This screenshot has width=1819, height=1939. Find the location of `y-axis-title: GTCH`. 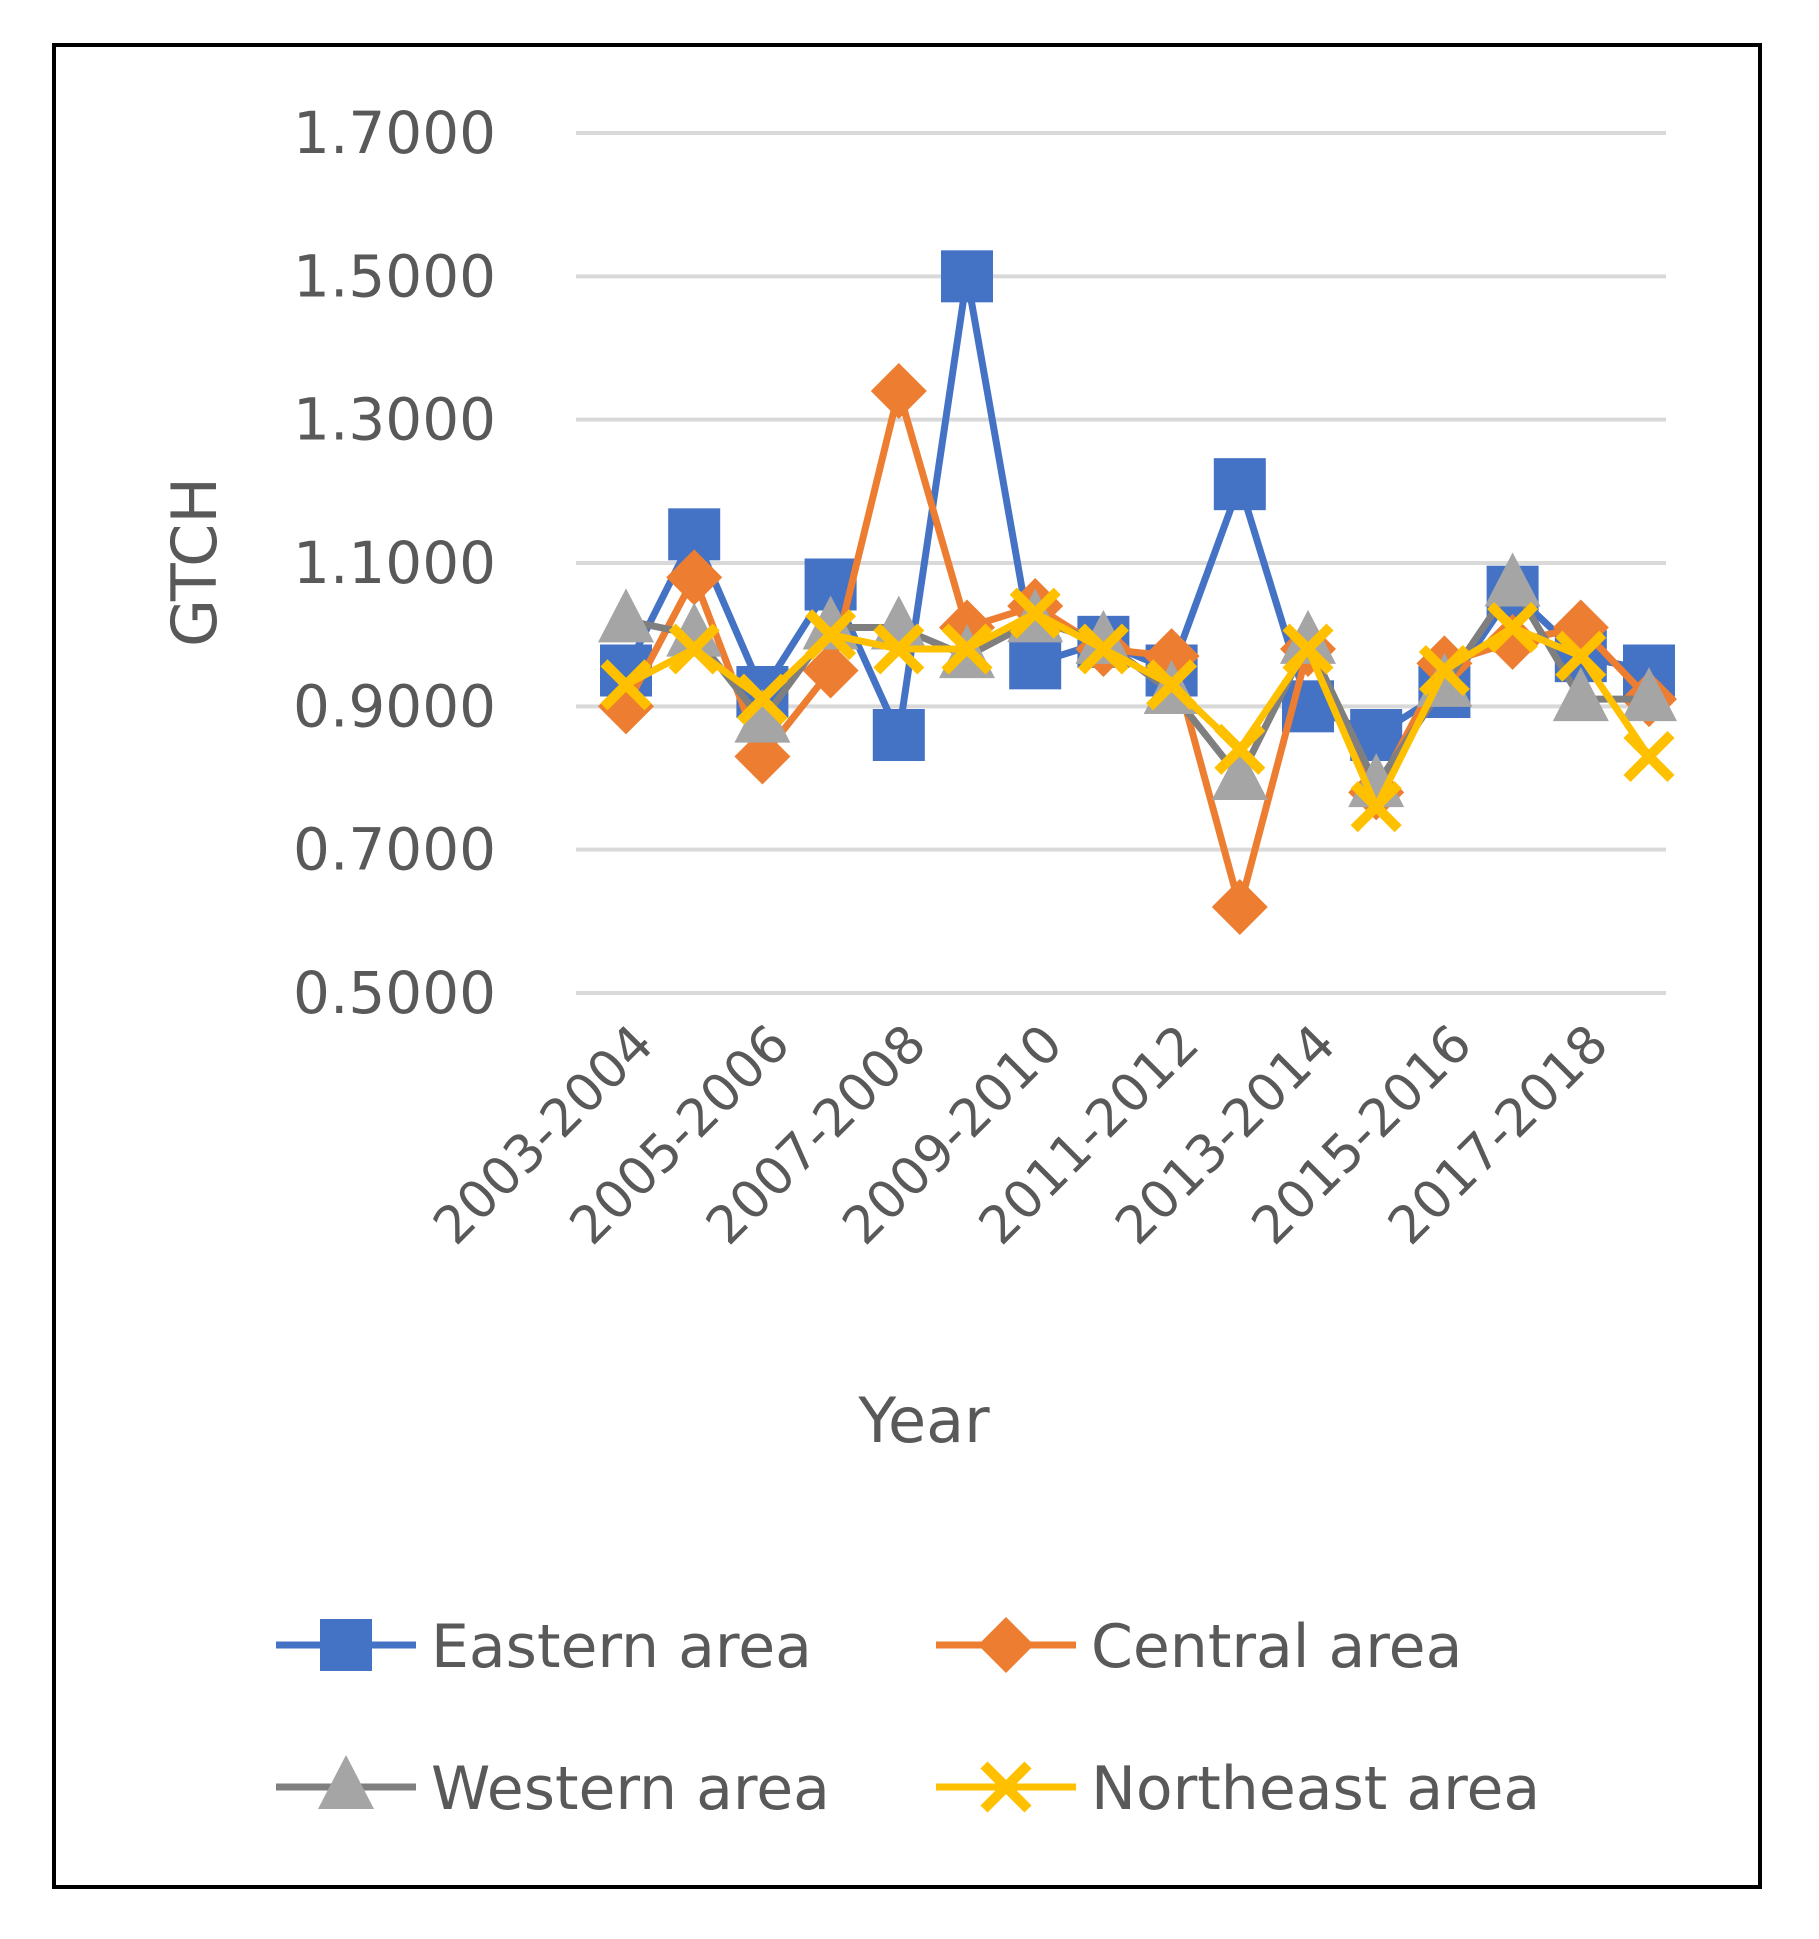

y-axis-title: GTCH is located at coordinates (194, 562).